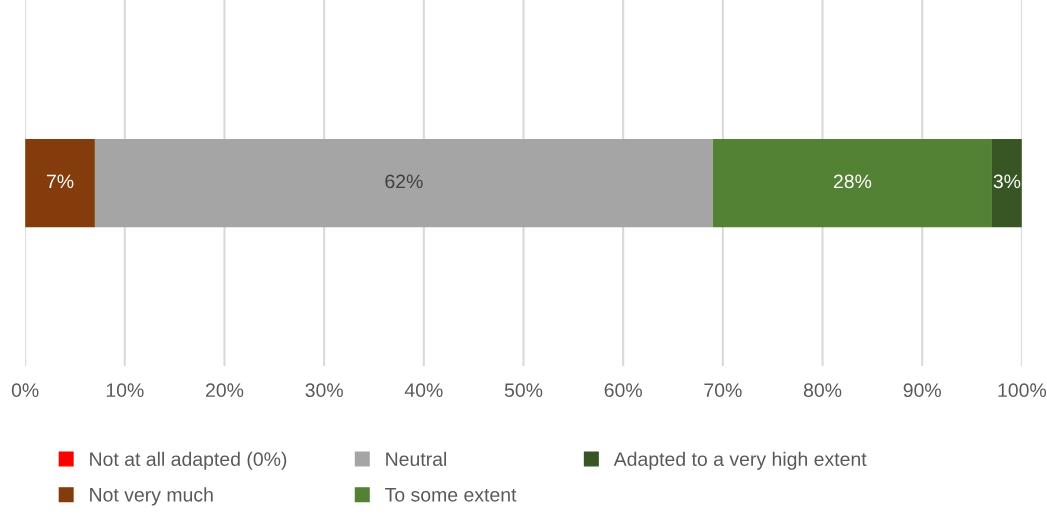  Describe the element at coordinates (623, 390) in the screenshot. I see `x-tick-label: 60%` at that location.